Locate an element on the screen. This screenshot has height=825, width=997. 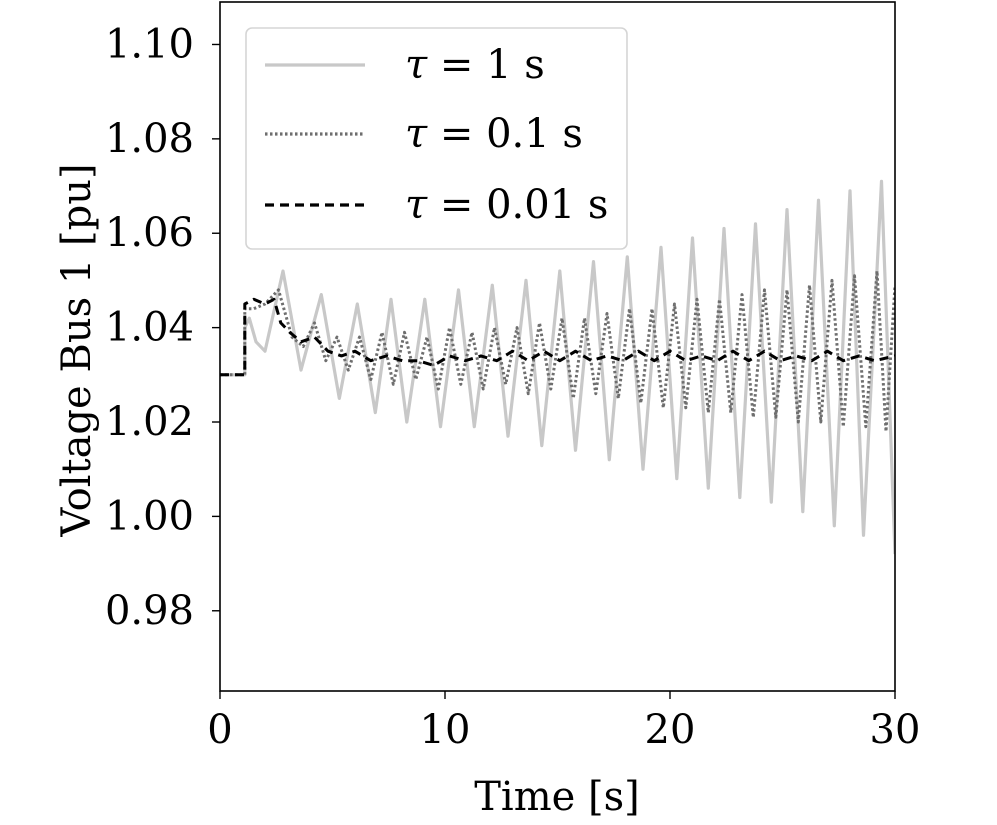
x-tick-label: 30 is located at coordinates (895, 730).